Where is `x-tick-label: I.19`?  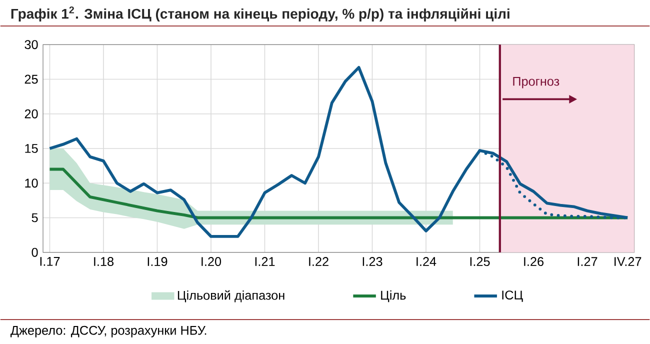
x-tick-label: I.19 is located at coordinates (158, 261).